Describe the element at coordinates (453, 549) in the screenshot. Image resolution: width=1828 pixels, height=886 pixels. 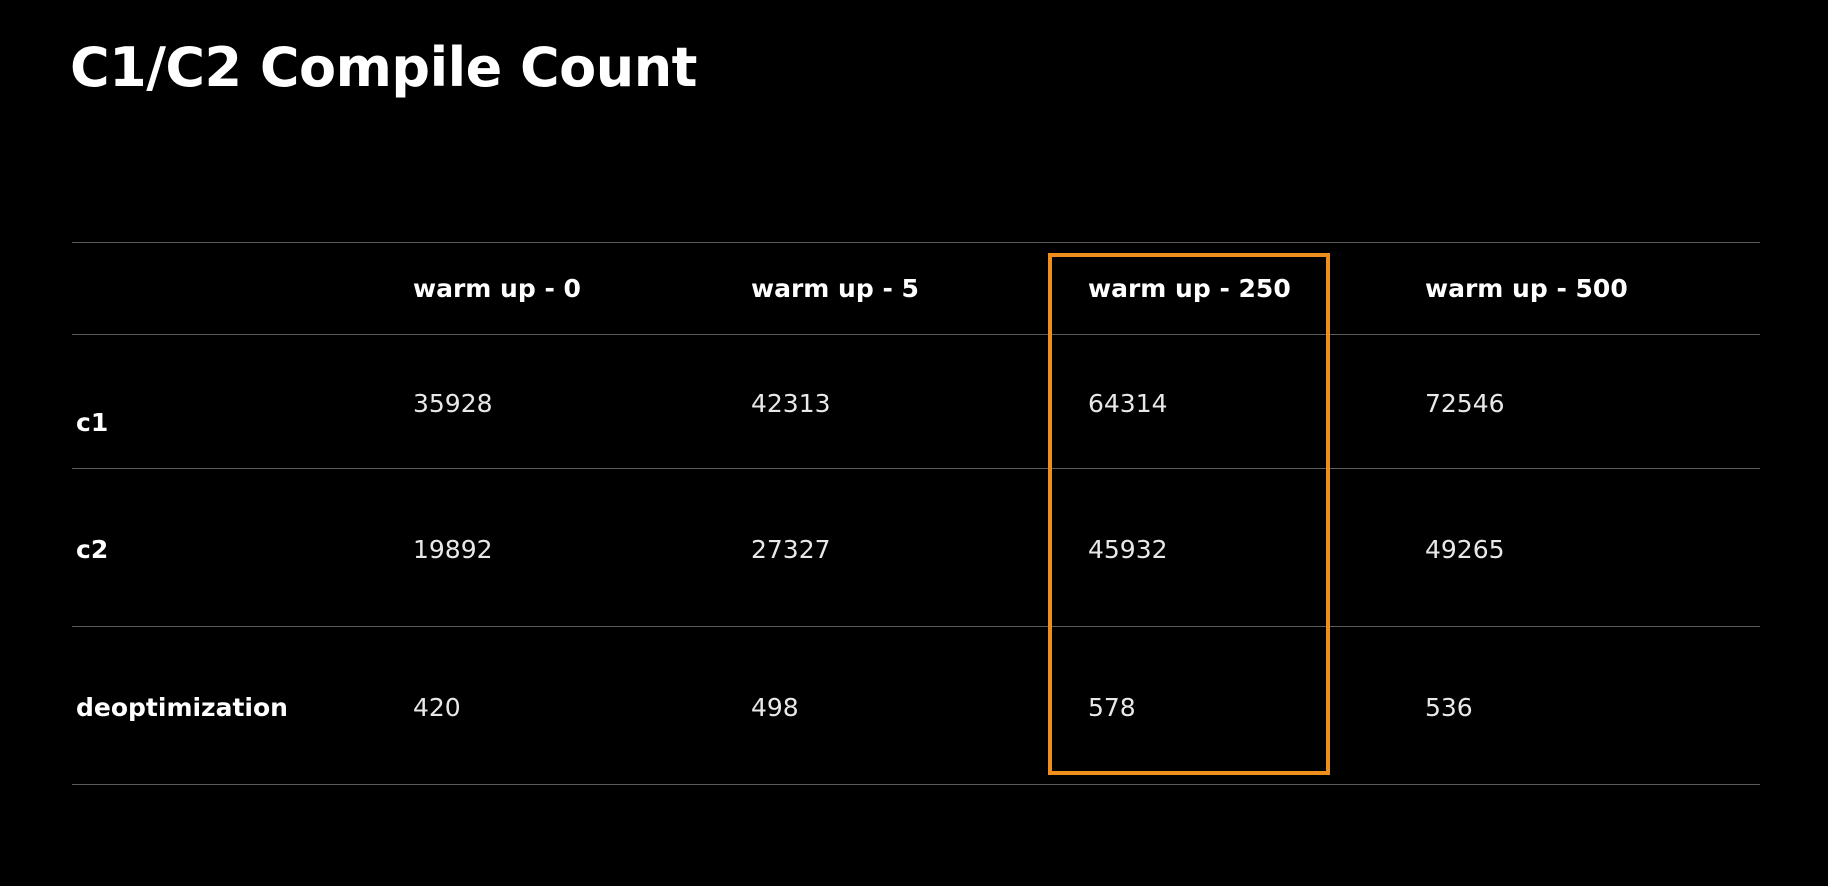
I see `table-cell: 19892` at that location.